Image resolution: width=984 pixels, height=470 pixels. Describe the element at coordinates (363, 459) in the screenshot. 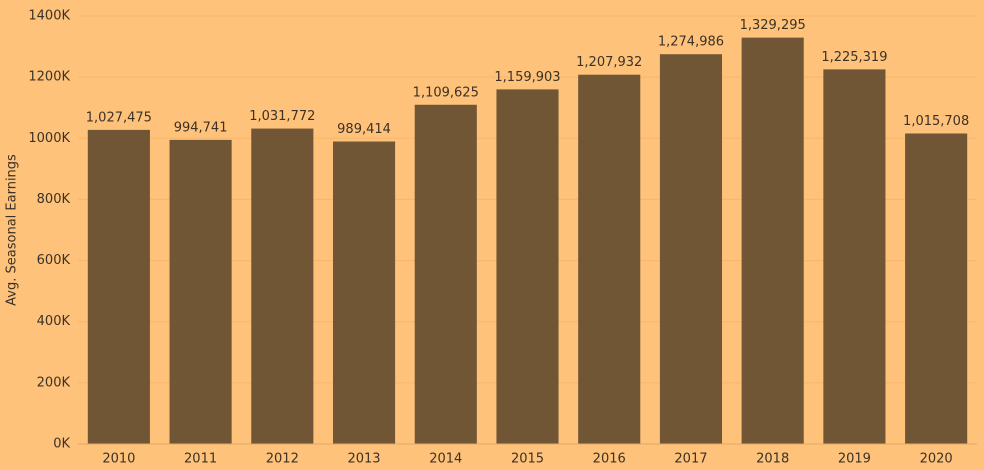

I see `x-tick-label: 2013` at that location.